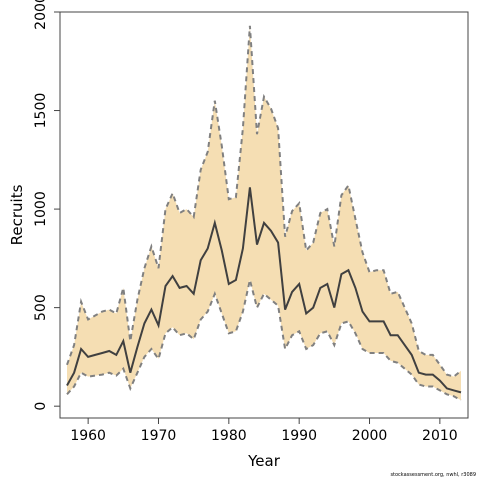  Describe the element at coordinates (41, 406) in the screenshot. I see `y-tick-label: 0` at that location.